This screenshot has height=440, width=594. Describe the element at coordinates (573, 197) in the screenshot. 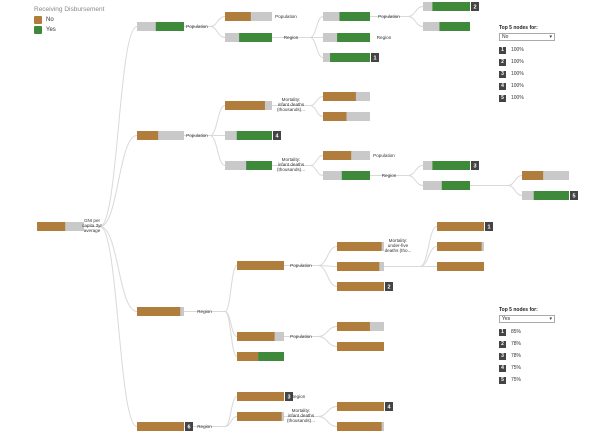

I see `node-rank-label: 5` at that location.